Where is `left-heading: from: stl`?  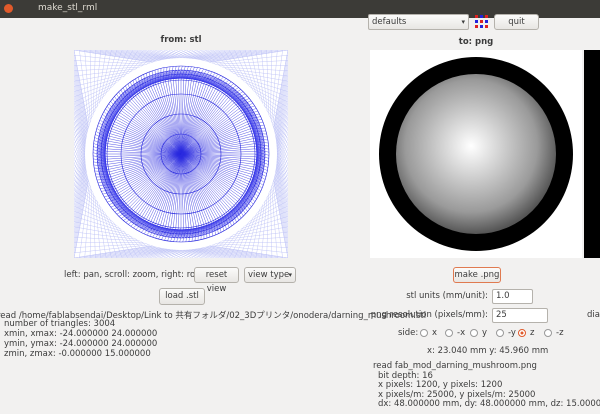 left-heading: from: stl is located at coordinates (181, 40).